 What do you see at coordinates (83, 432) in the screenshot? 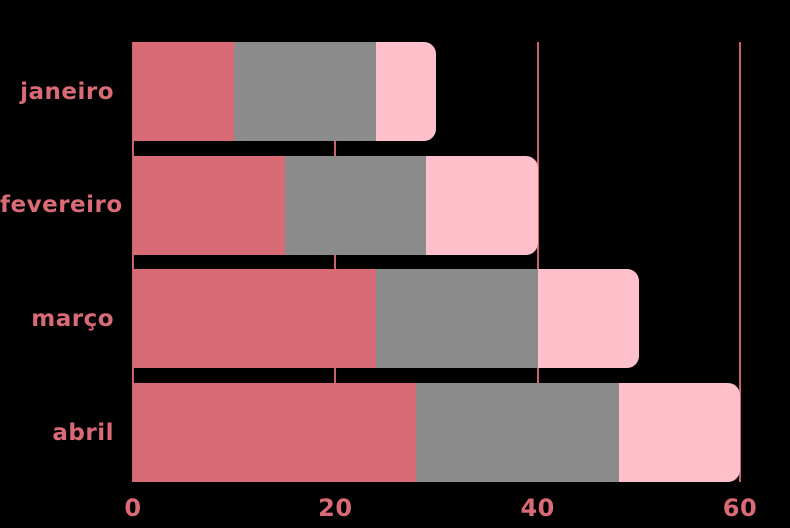
I see `y-tick-label-abril: abril` at bounding box center [83, 432].